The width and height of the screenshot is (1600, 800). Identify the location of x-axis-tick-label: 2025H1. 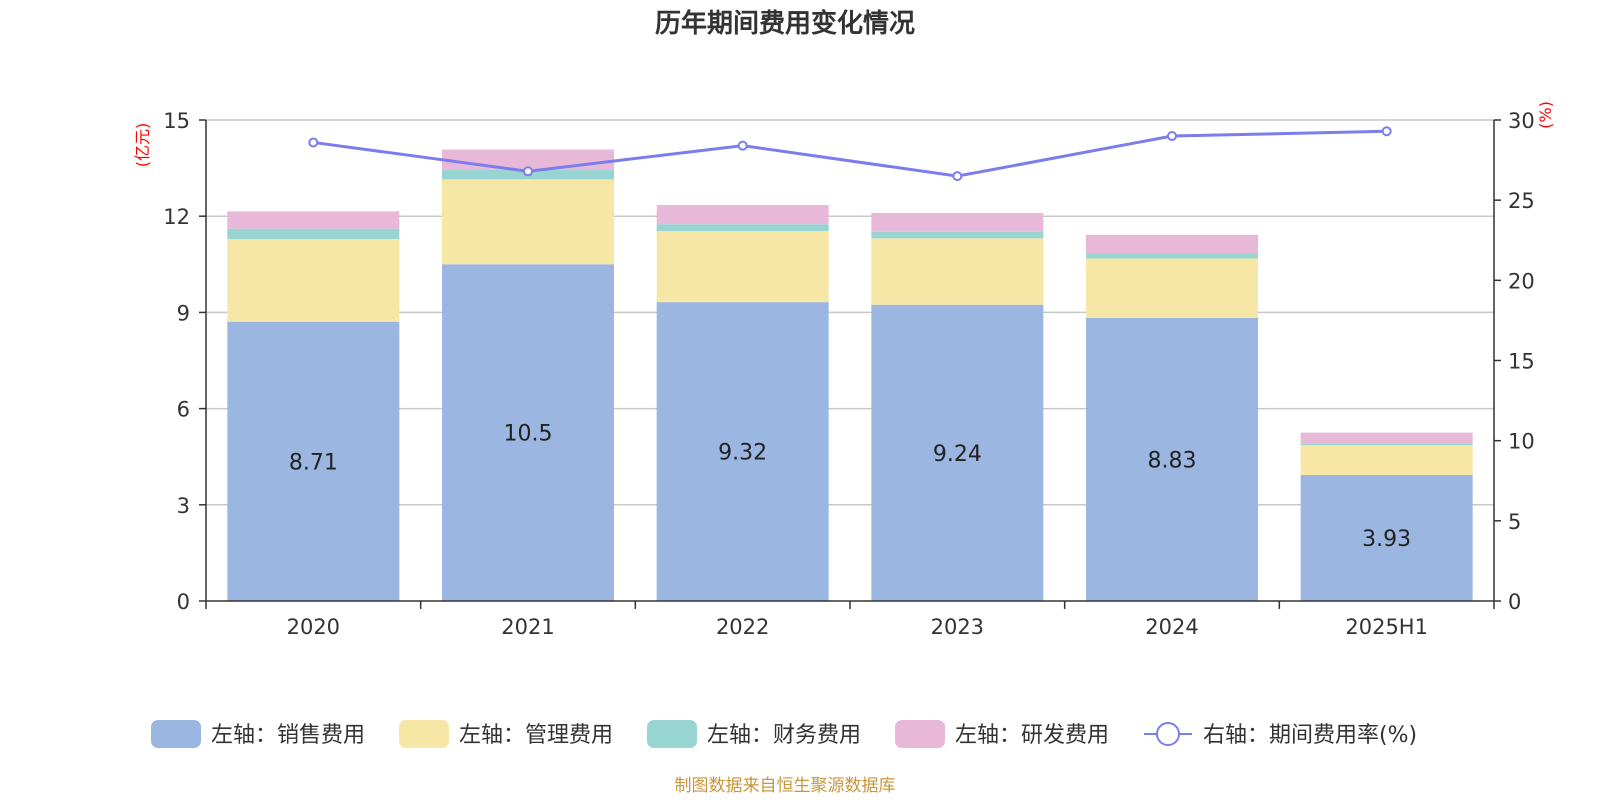
(1386, 627).